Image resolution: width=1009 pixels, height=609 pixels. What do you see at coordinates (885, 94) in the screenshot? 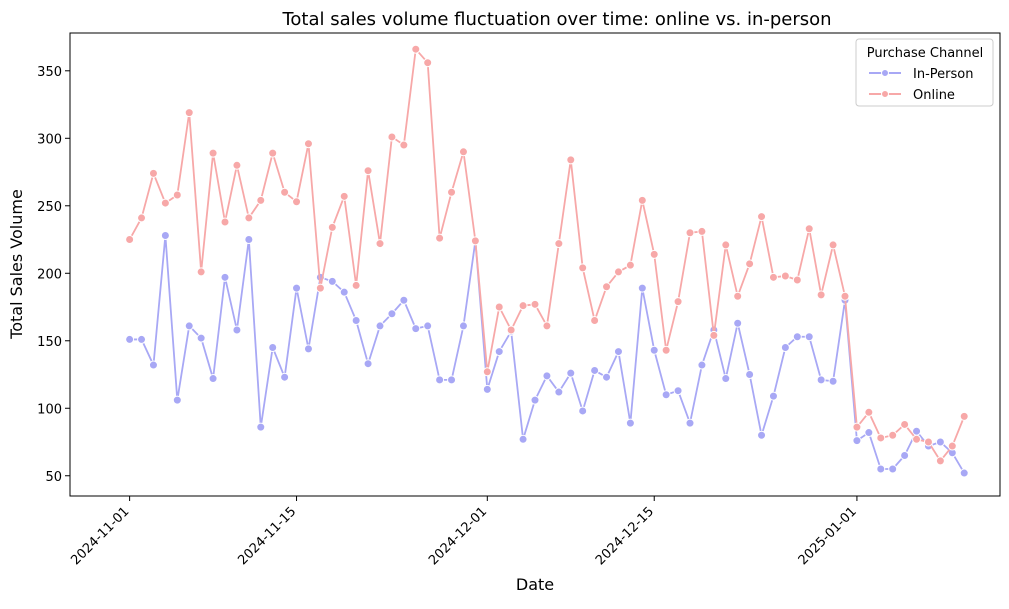
I see `legend-marker-online` at bounding box center [885, 94].